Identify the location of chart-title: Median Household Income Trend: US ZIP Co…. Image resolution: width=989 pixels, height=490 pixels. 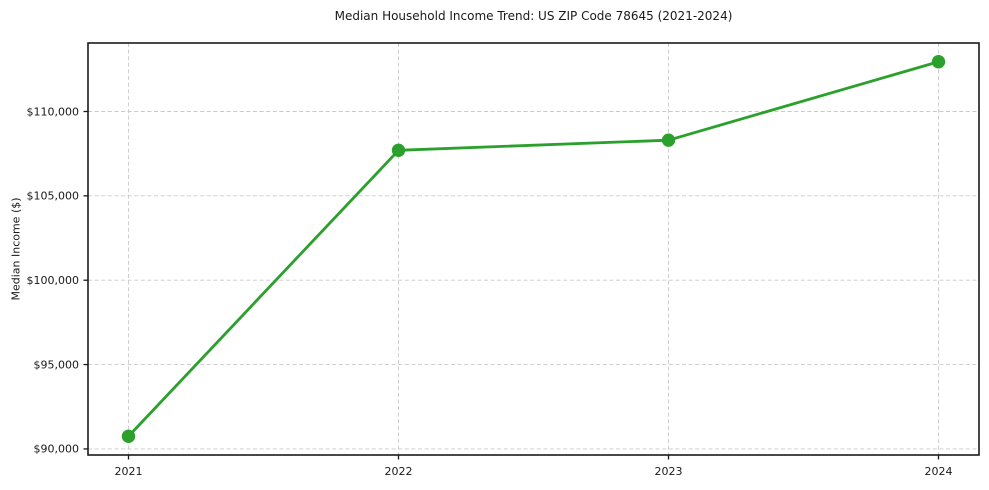
(533, 16).